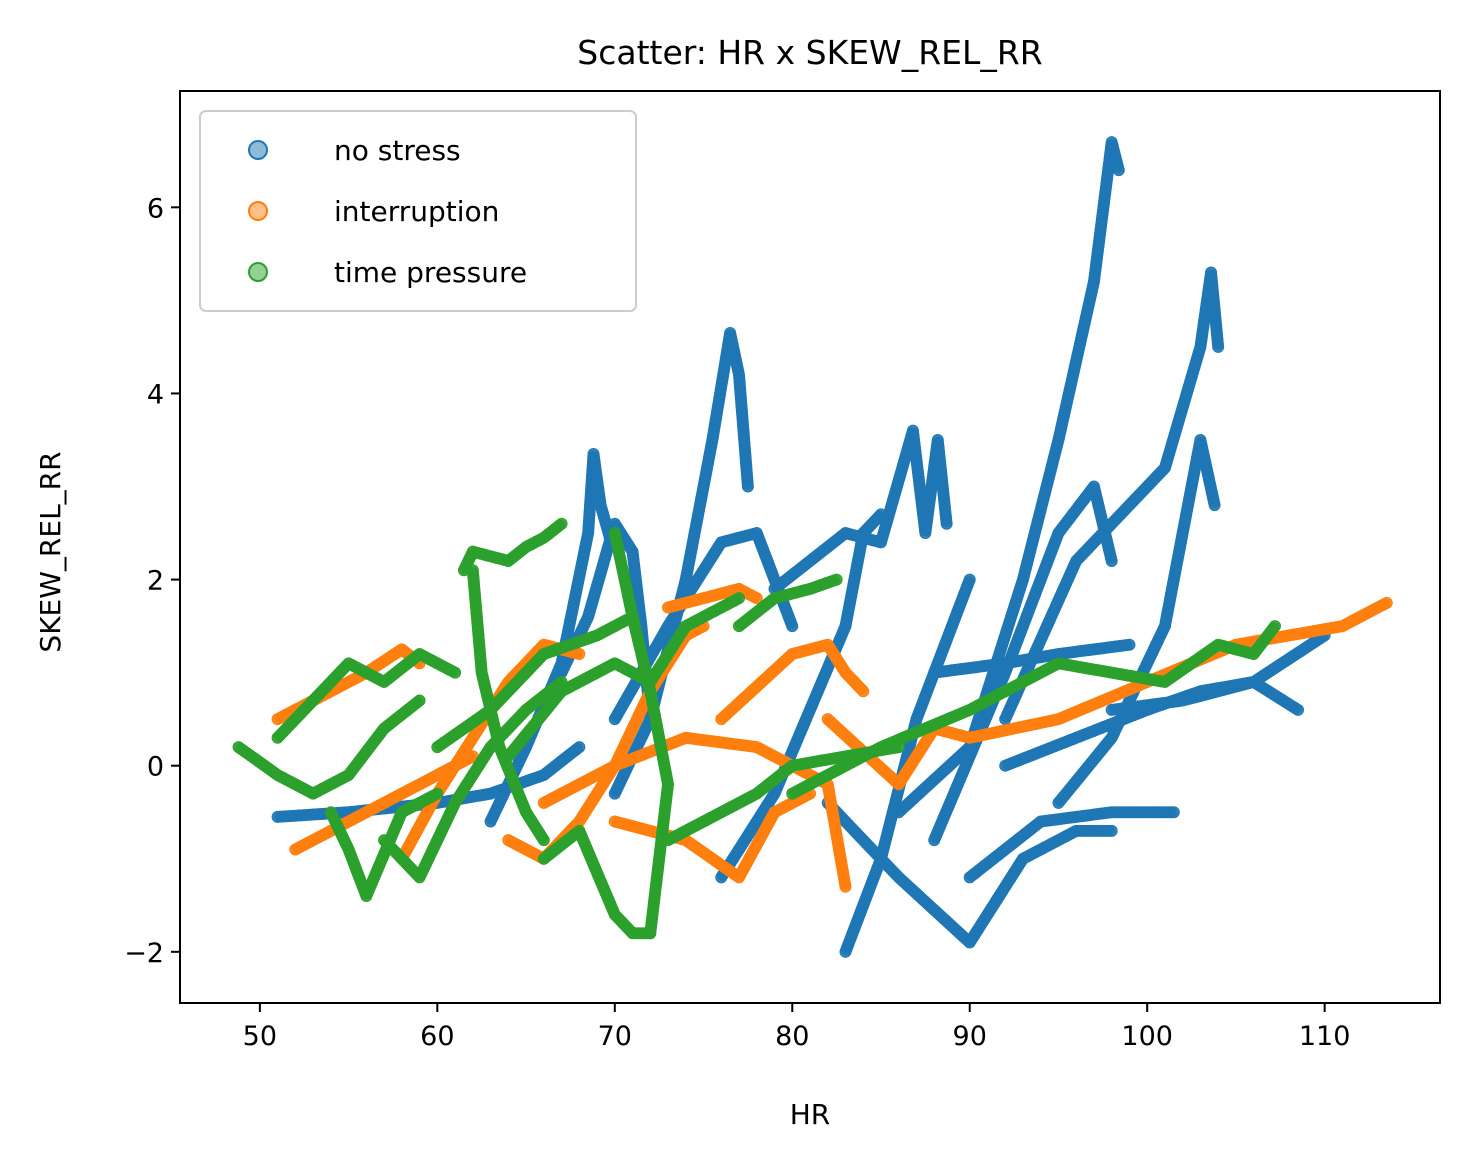  Describe the element at coordinates (155, 581) in the screenshot. I see `y-tick-label: 2` at that location.